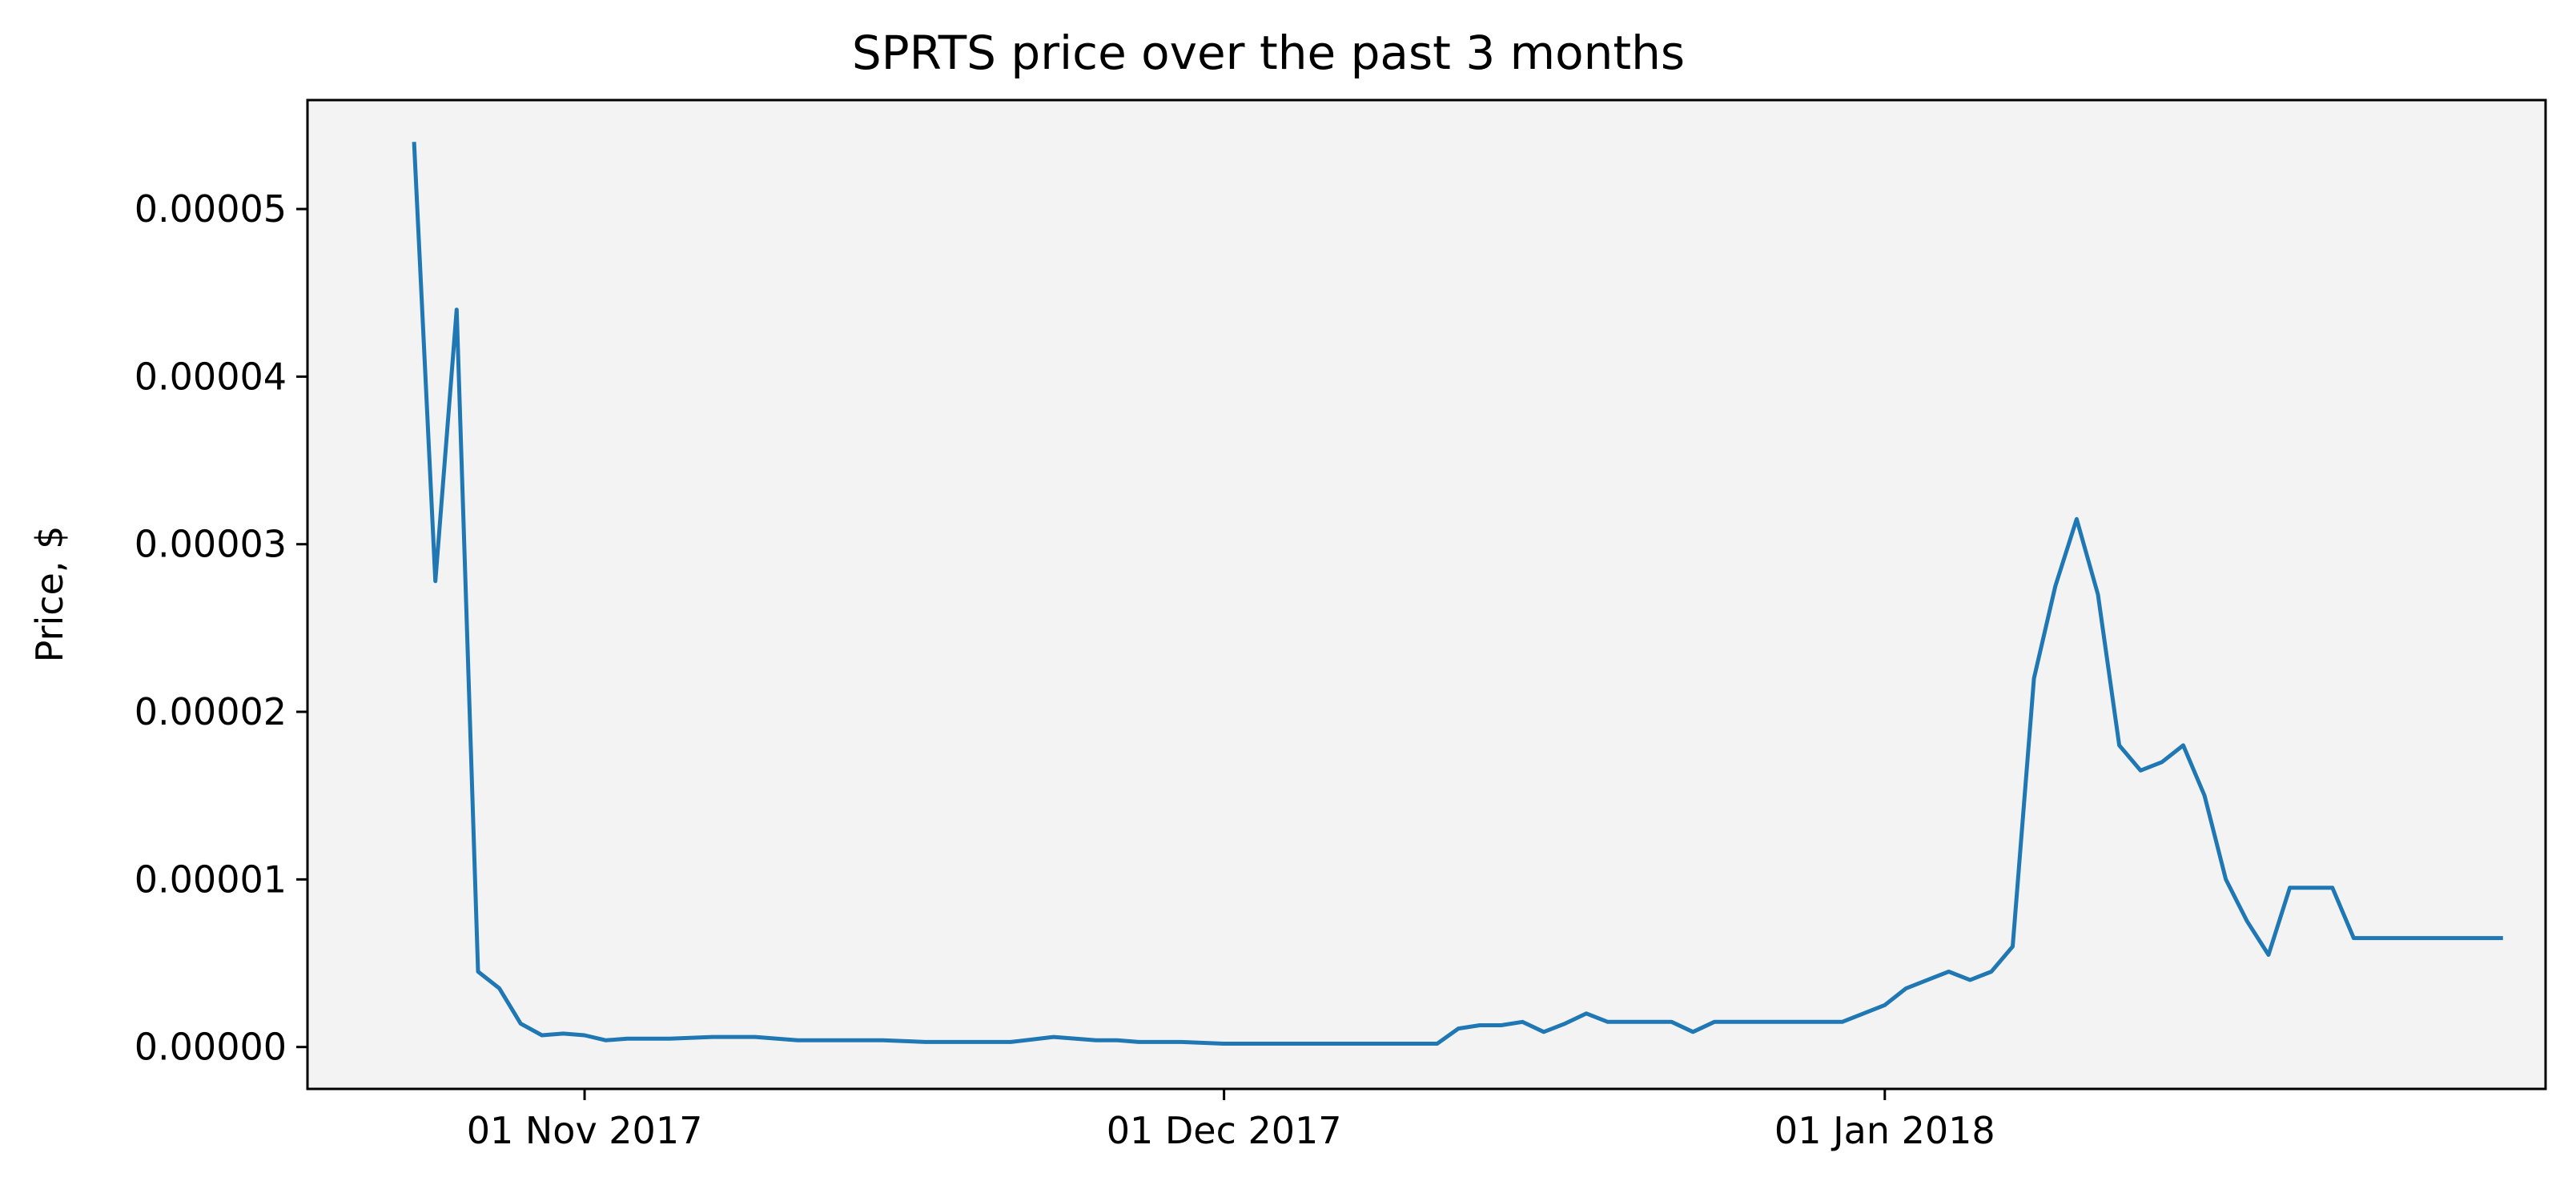 The height and width of the screenshot is (1197, 2576). What do you see at coordinates (1224, 1130) in the screenshot?
I see `x-tick-label: 01 Dec 2017` at bounding box center [1224, 1130].